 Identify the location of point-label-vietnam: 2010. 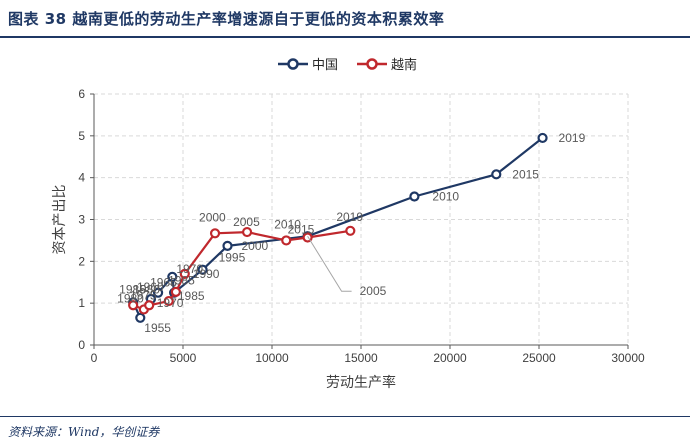
(287, 224).